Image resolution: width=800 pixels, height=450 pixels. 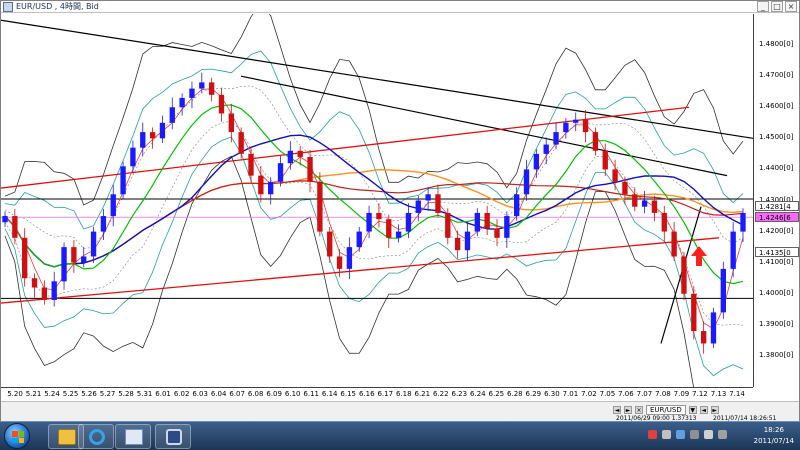 I want to click on trading-app-icon, so click(x=174, y=437).